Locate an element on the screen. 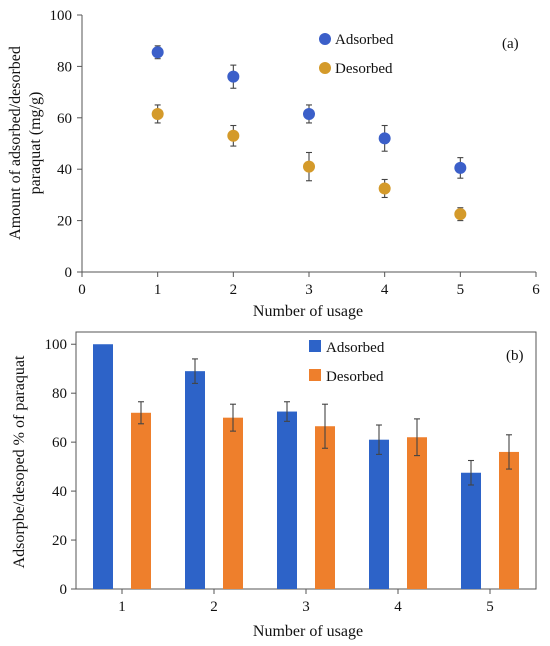 The width and height of the screenshot is (550, 646). panel-b-x-tick-label: 3 is located at coordinates (306, 607).